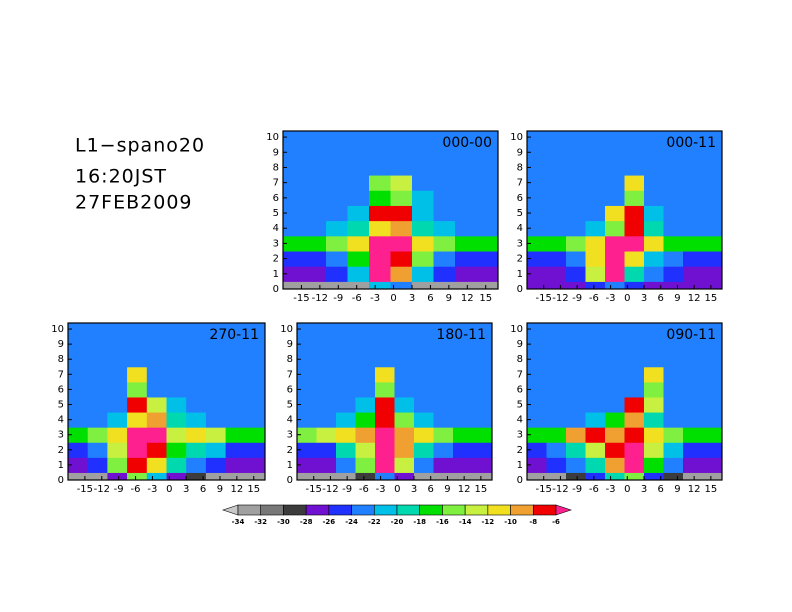 The height and width of the screenshot is (612, 792). I want to click on x-tick-label: 9, so click(449, 298).